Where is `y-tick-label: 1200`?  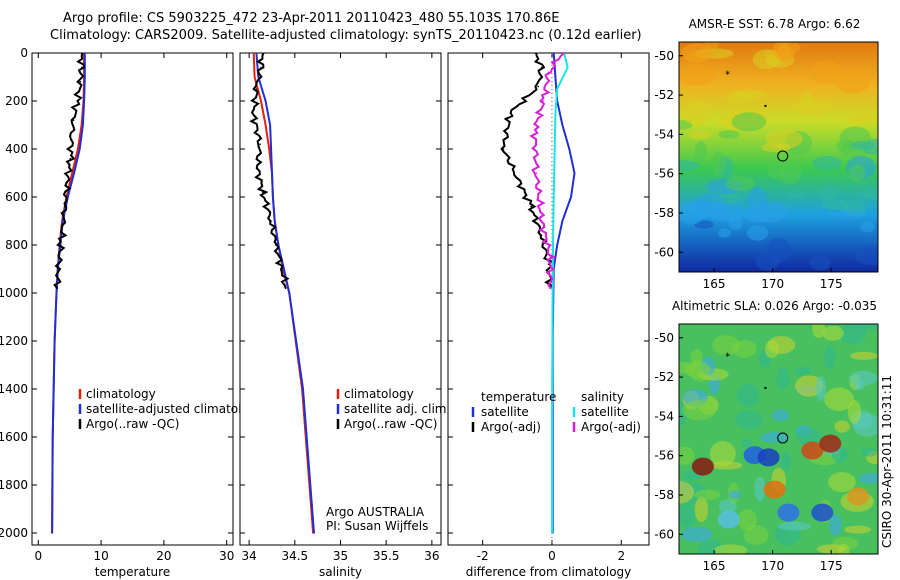
y-tick-label: 1200 is located at coordinates (14, 341).